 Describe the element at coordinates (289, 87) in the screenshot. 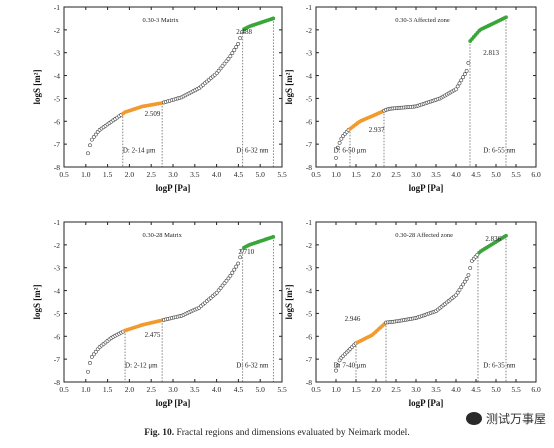

I see `y-axis-label: logS [m²]` at that location.